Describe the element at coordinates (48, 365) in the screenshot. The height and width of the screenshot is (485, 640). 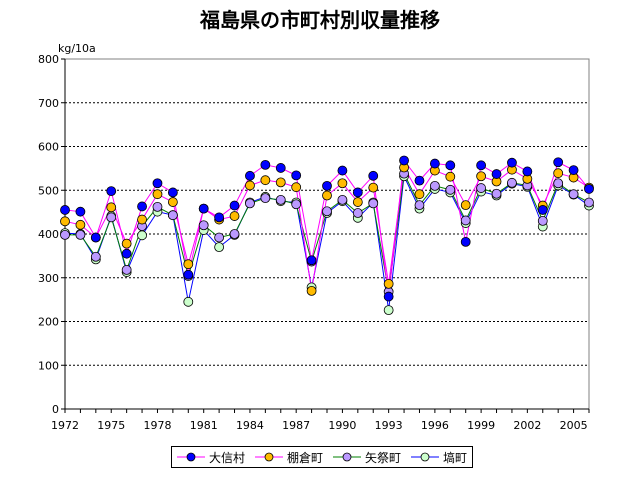
I see `y-tick-label: 100` at that location.